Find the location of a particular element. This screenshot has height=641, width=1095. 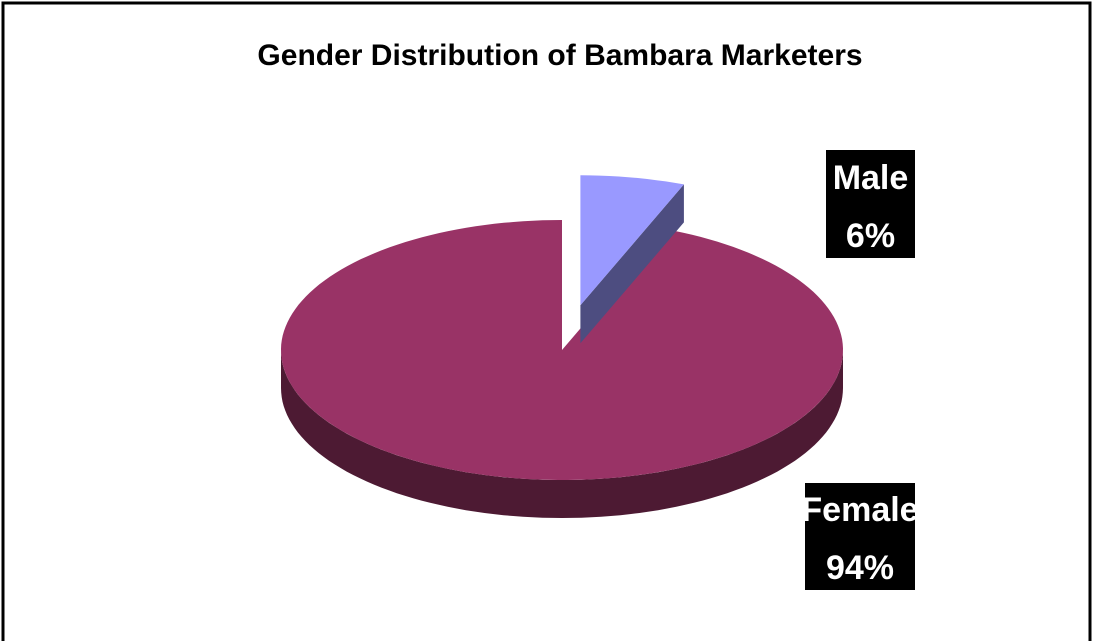

slice-value-label: 6% is located at coordinates (870, 236).